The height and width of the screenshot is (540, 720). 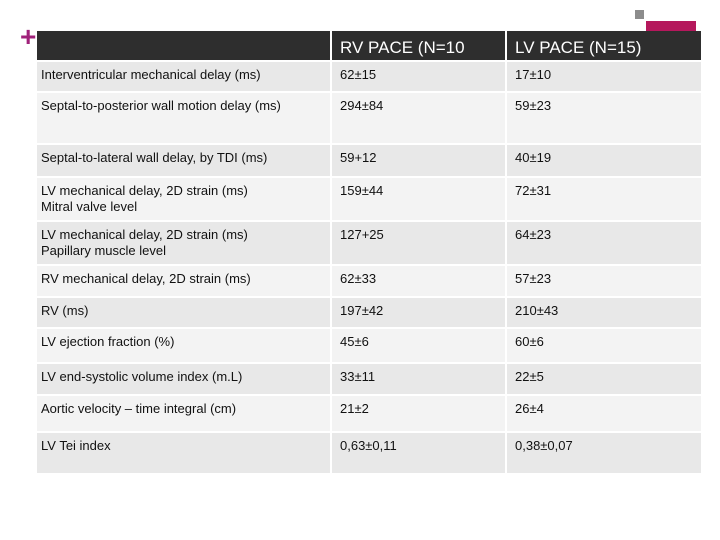 I want to click on table-row: RV (ms) 197±42 210±43, so click(x=369, y=312).